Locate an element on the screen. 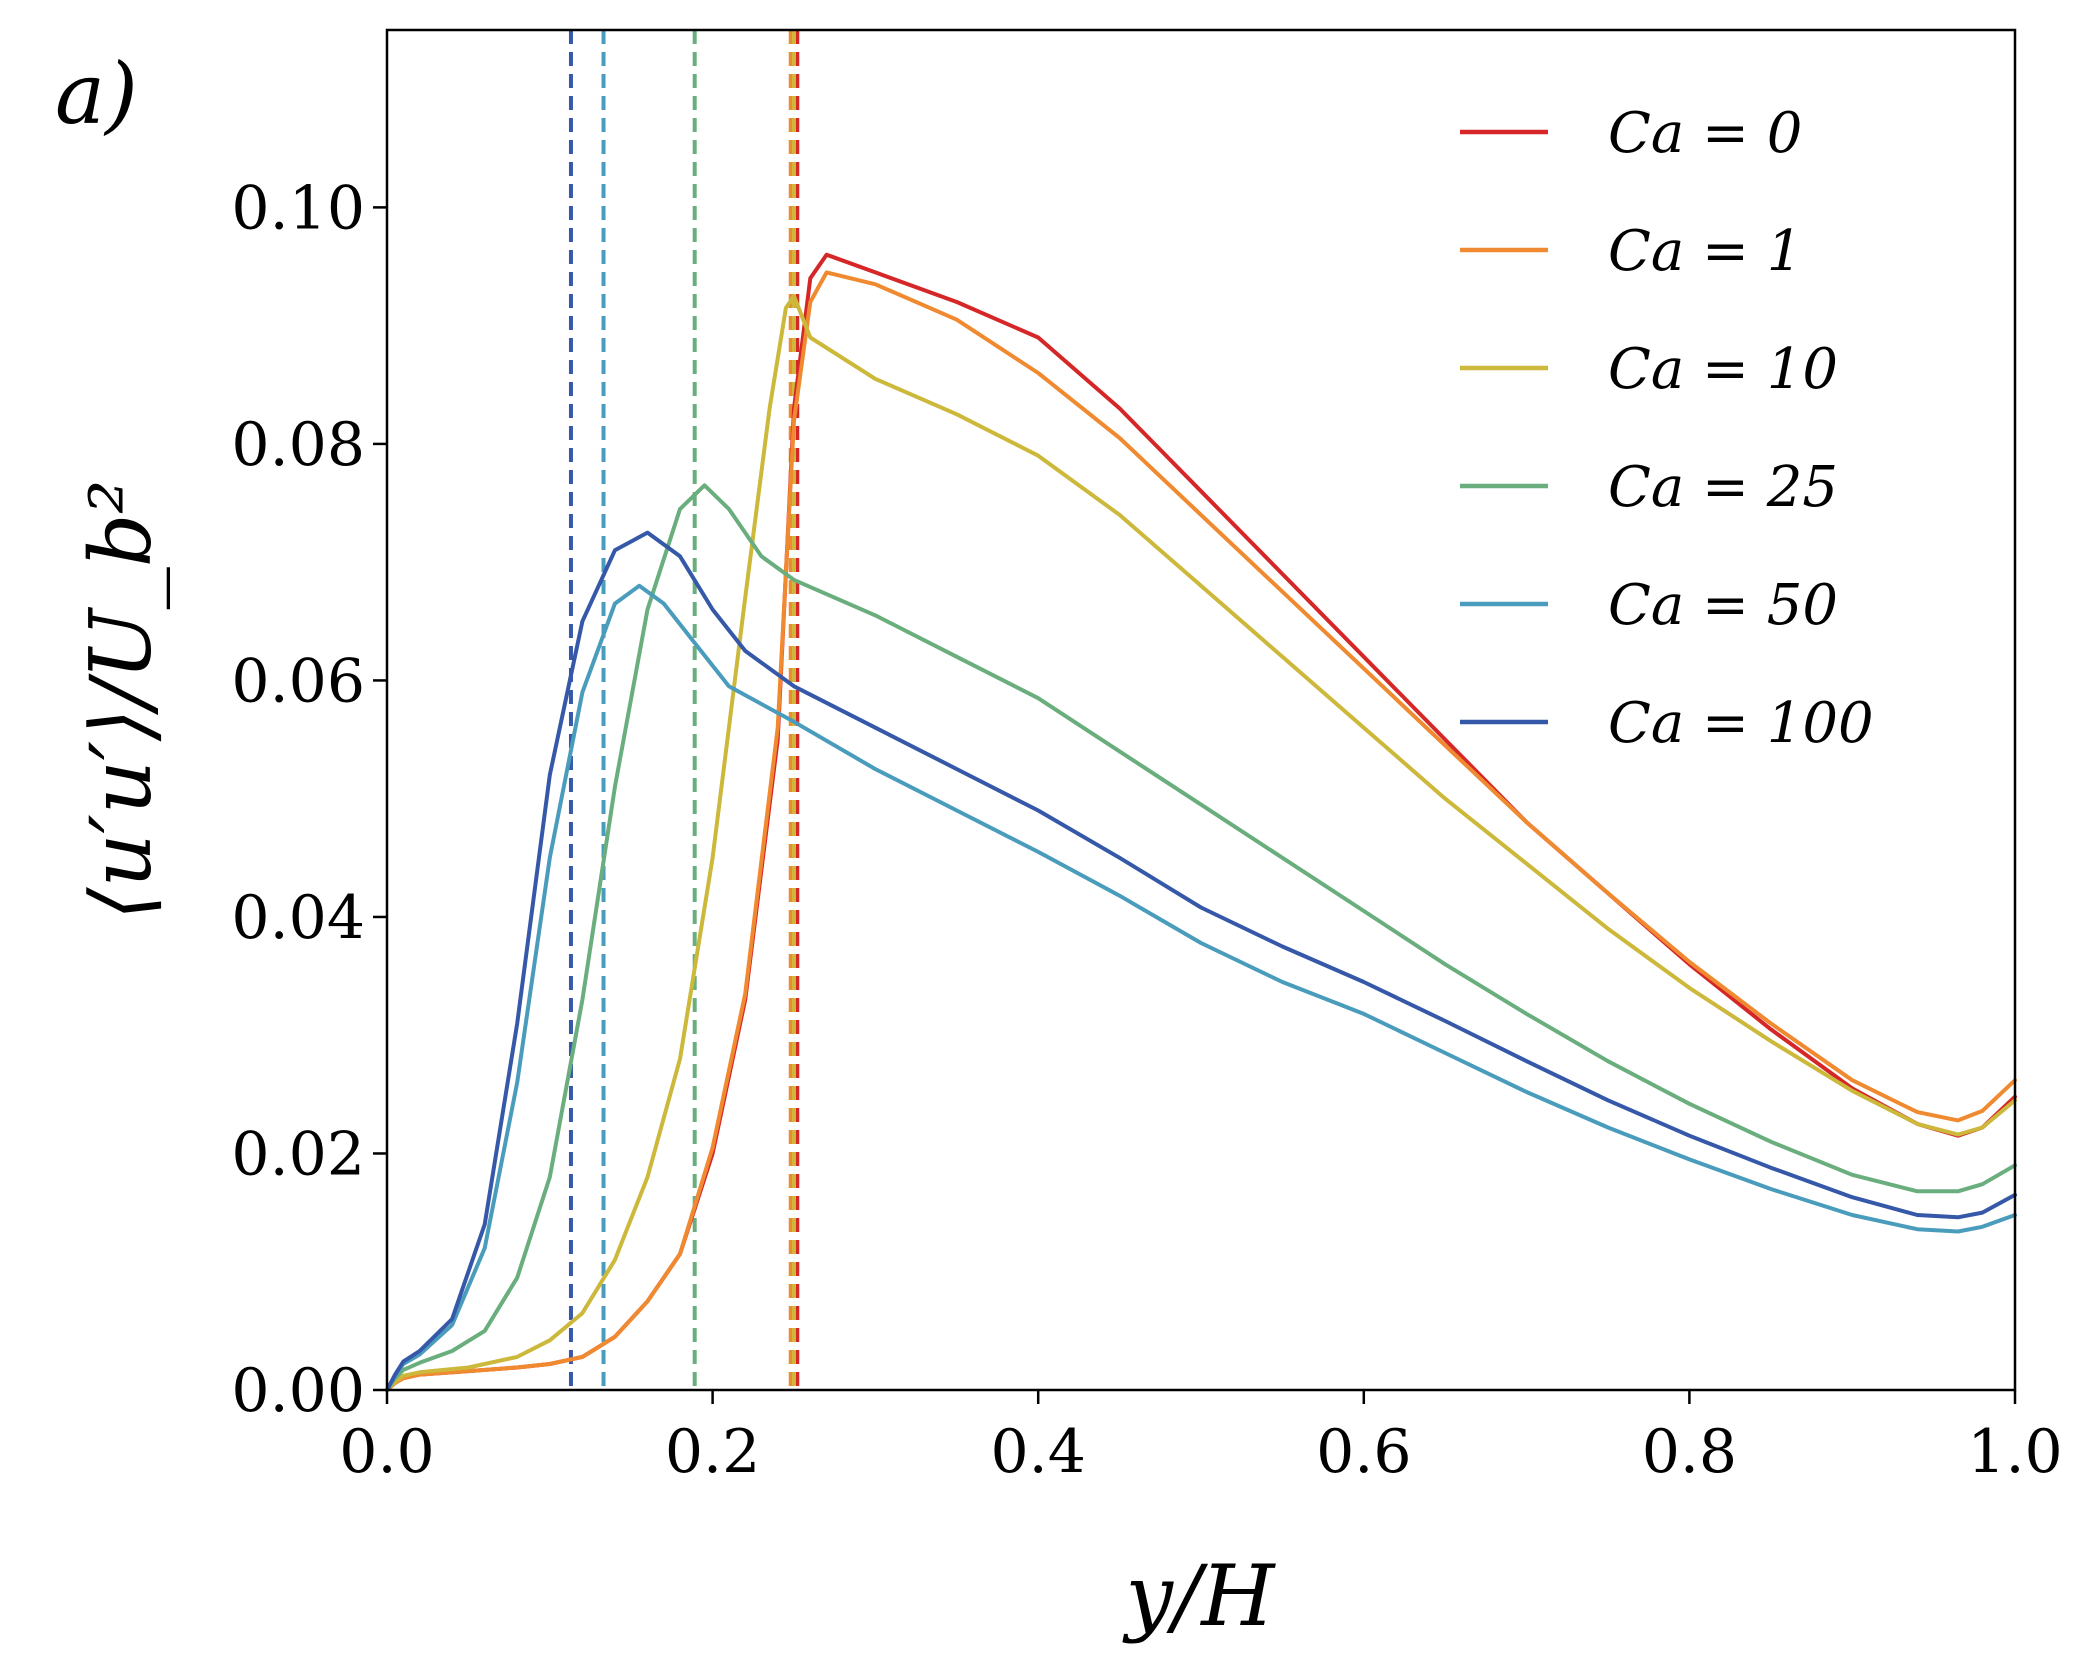  x-tick-label: 1.0 is located at coordinates (2014, 1452).